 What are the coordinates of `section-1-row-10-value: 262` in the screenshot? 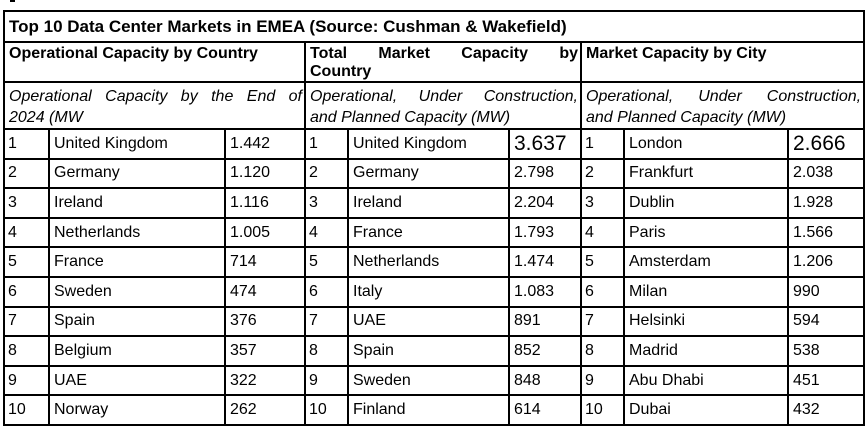 It's located at (265, 410).